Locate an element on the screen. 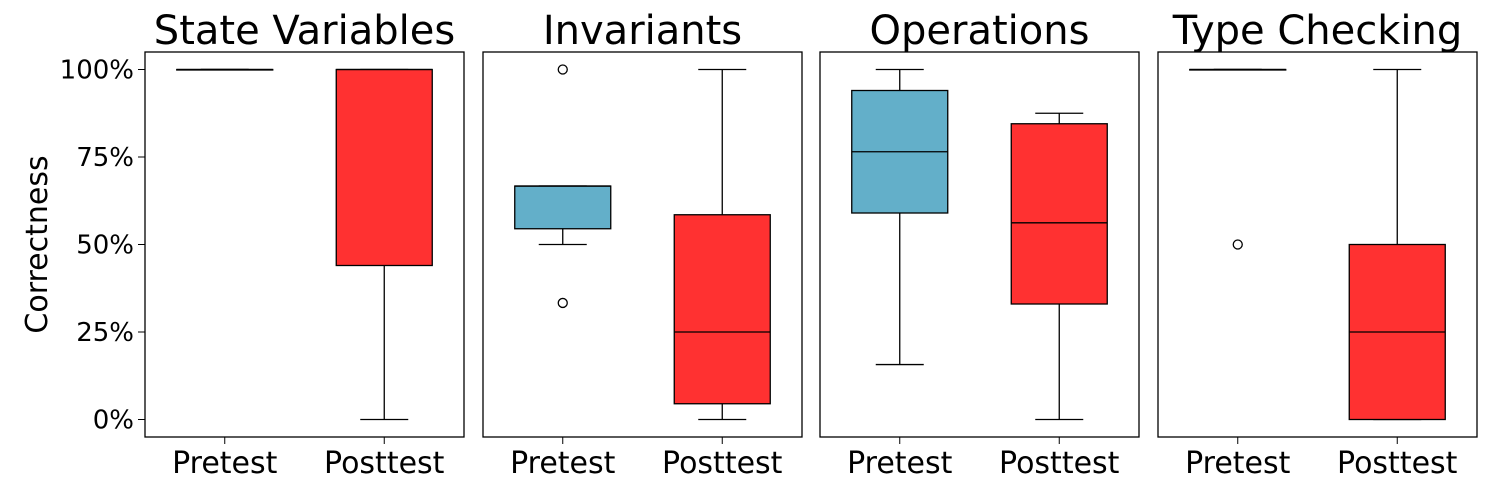 Image resolution: width=1486 pixels, height=495 pixels. panel-title: Type Checking is located at coordinates (1317, 31).